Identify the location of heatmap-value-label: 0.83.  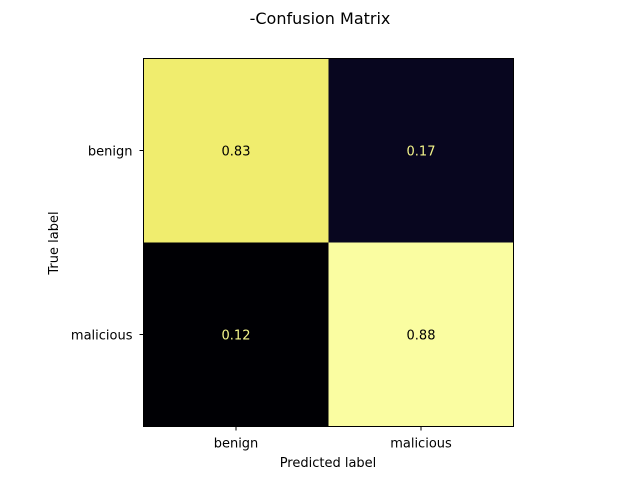
(236, 152).